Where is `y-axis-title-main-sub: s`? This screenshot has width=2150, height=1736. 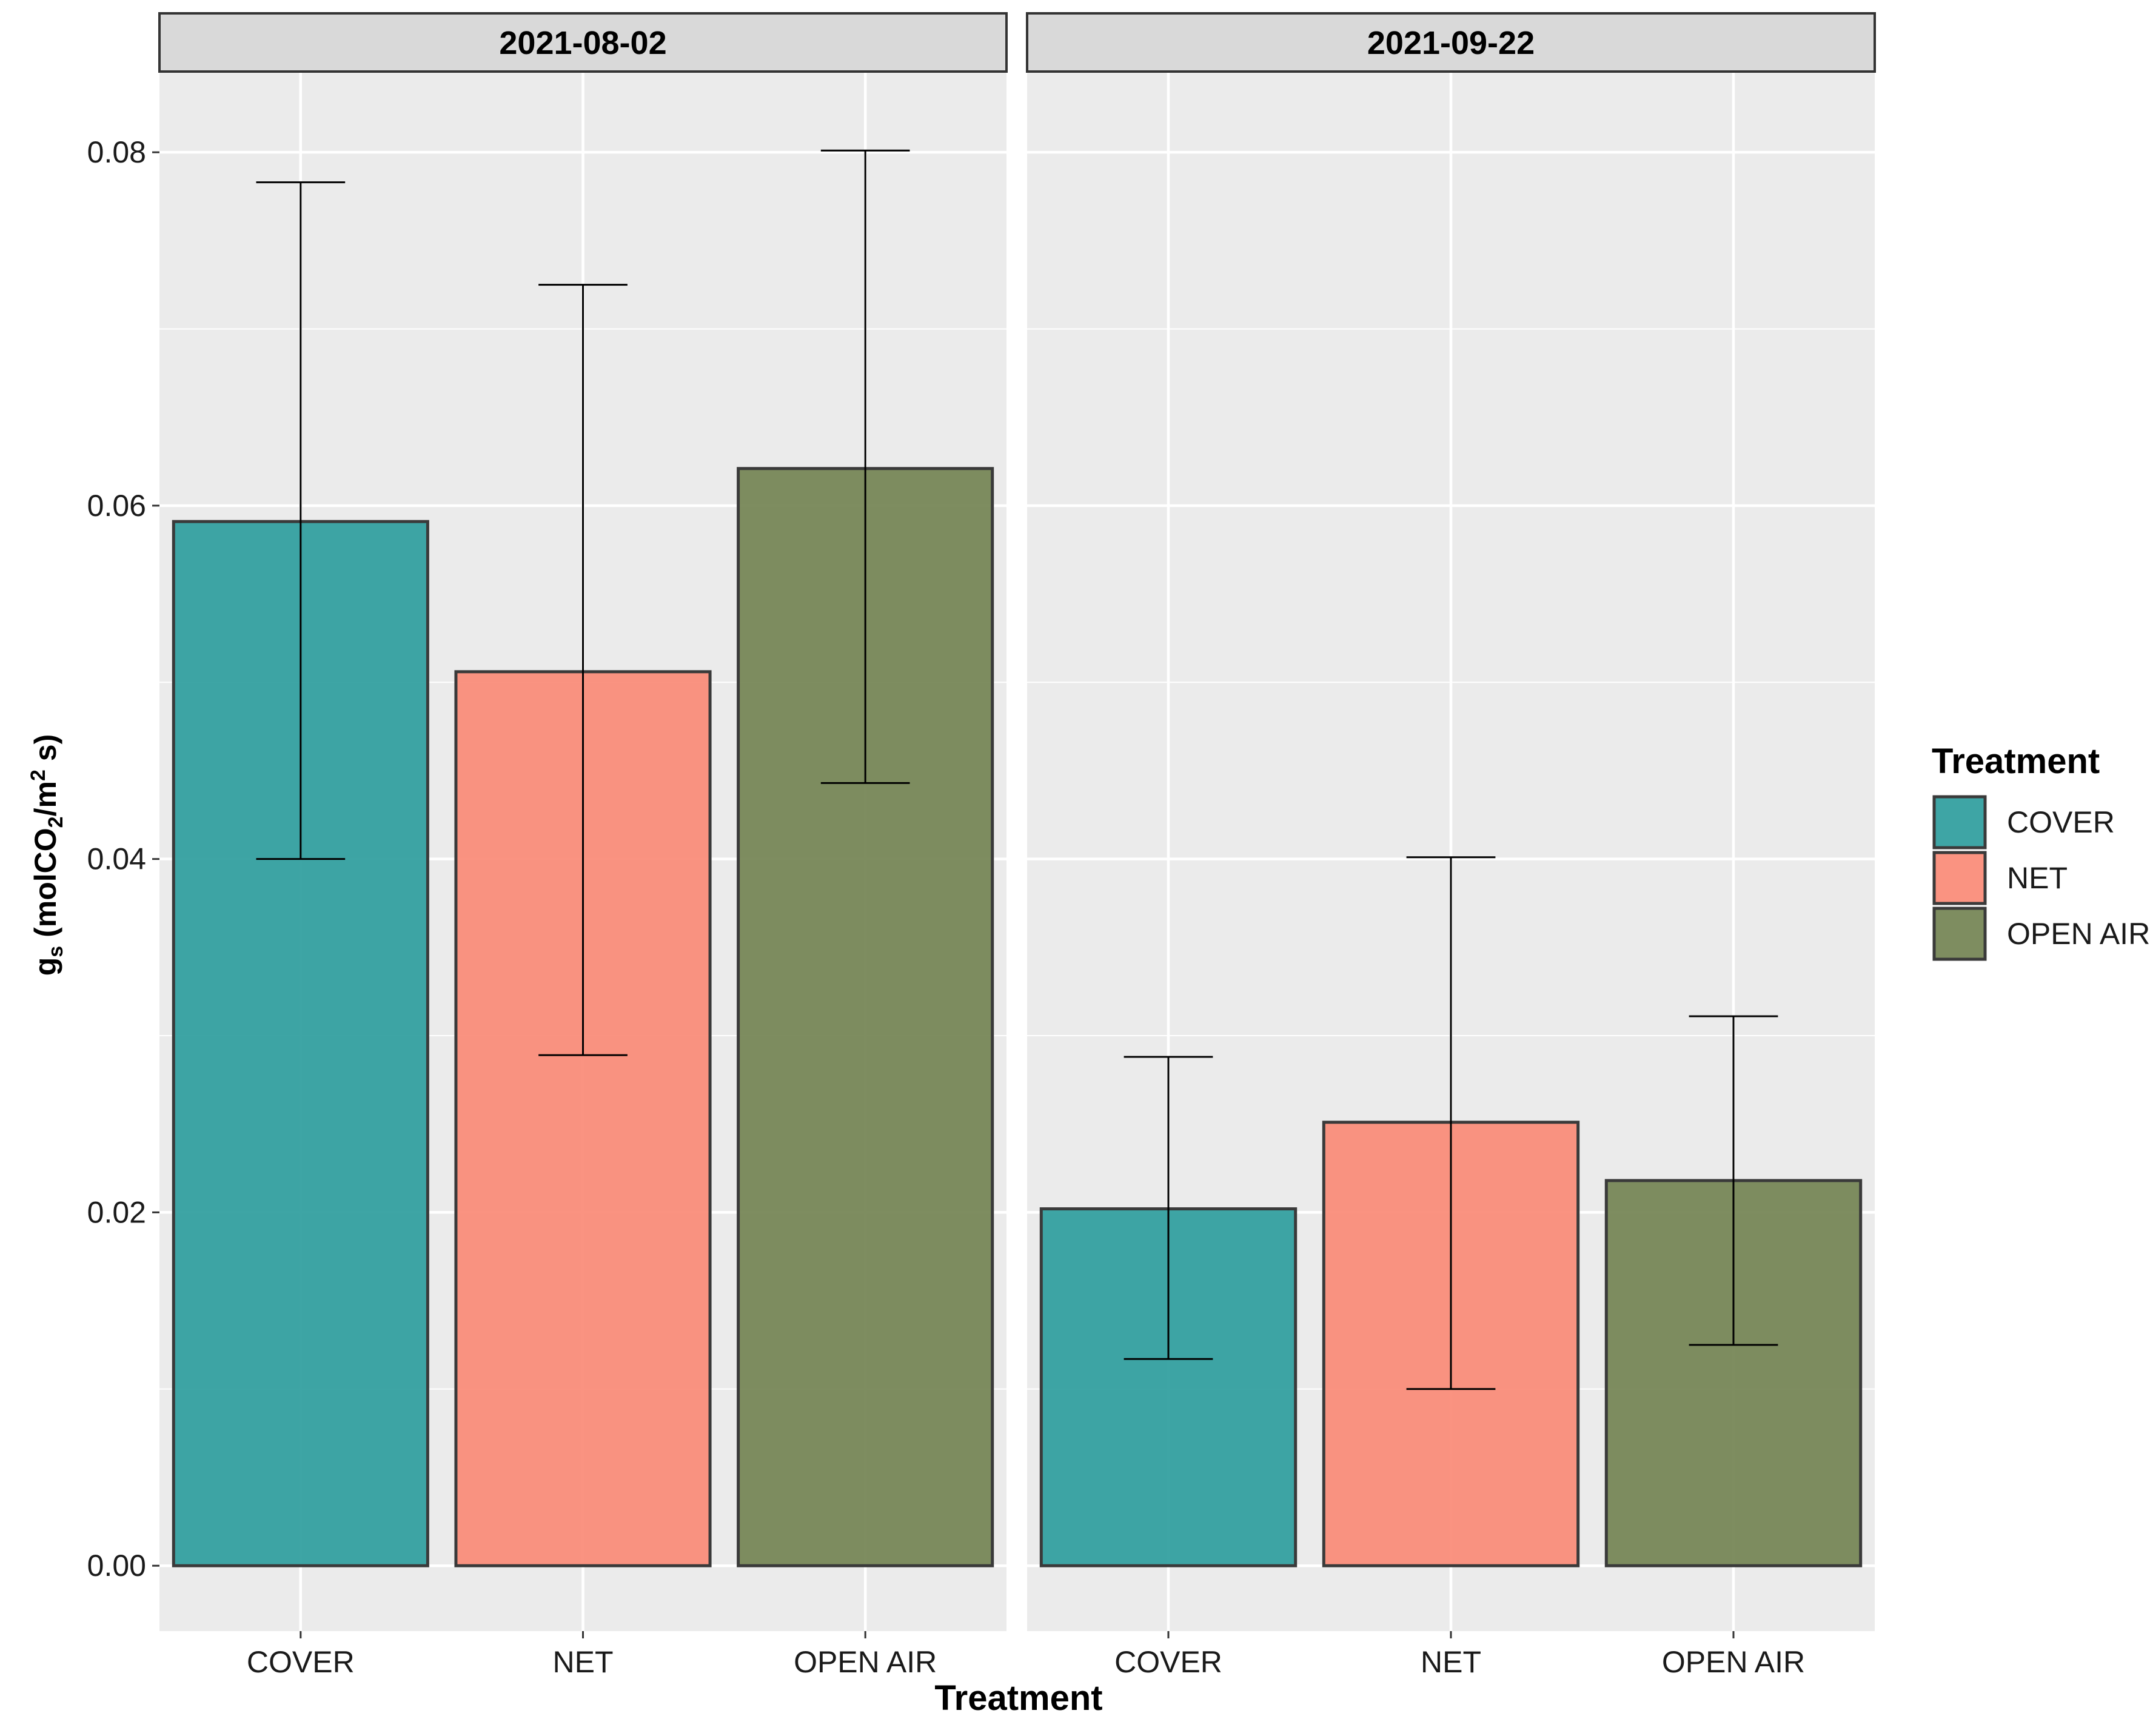
y-axis-title-main-sub: s is located at coordinates (55, 951).